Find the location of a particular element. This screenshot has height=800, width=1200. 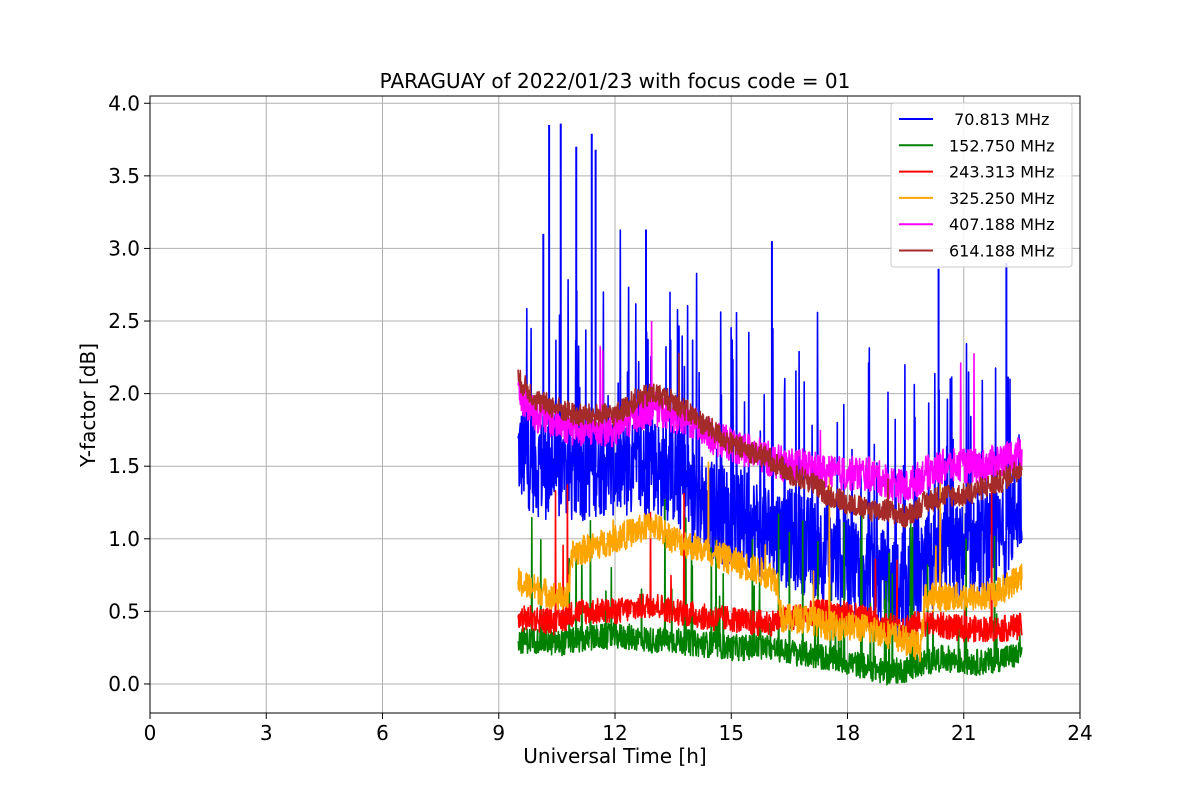

y-tick-label: 2.0 is located at coordinates (124, 394).